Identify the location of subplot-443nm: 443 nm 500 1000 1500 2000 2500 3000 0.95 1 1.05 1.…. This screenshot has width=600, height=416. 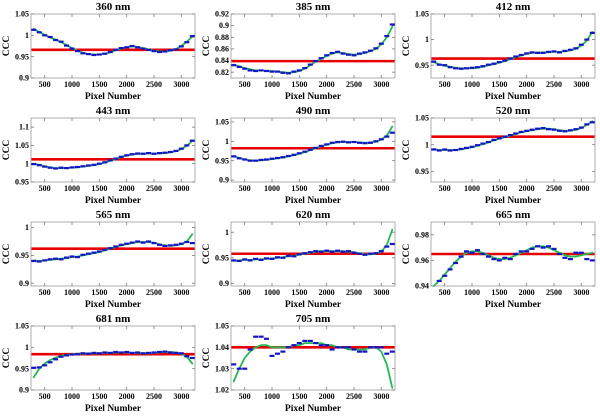
(100, 156).